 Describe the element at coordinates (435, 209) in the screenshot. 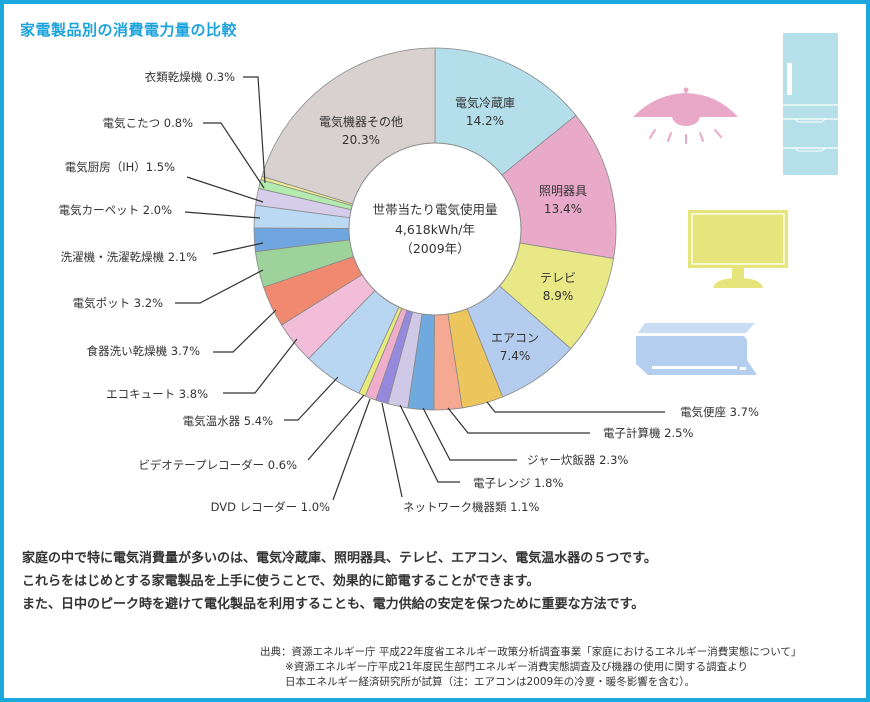

I see `center-label-heading: 世帯当たり電気使用量` at that location.